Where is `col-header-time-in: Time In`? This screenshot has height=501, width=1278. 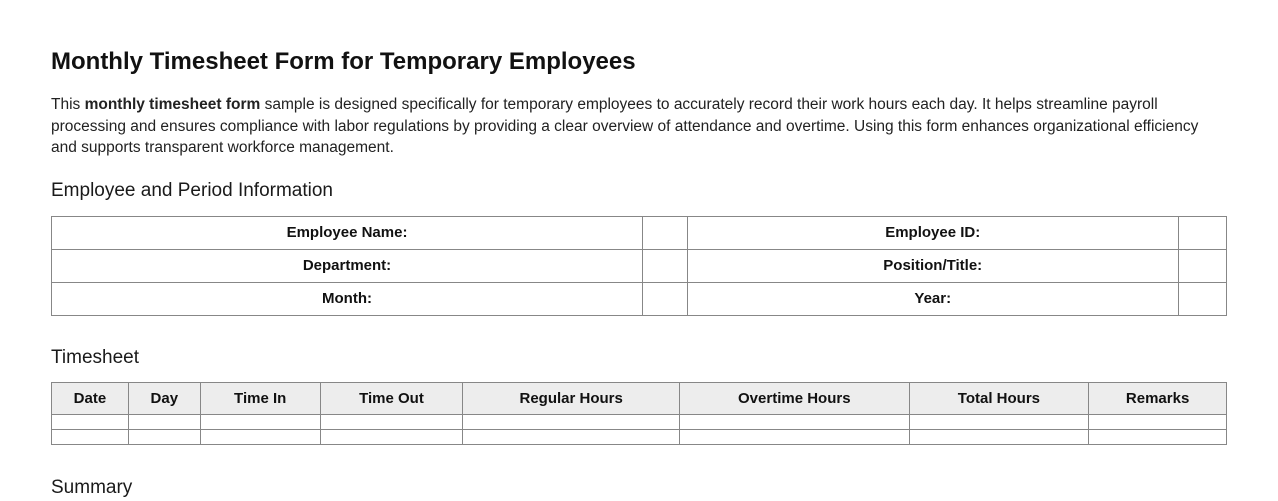
col-header-time-in: Time In is located at coordinates (260, 398).